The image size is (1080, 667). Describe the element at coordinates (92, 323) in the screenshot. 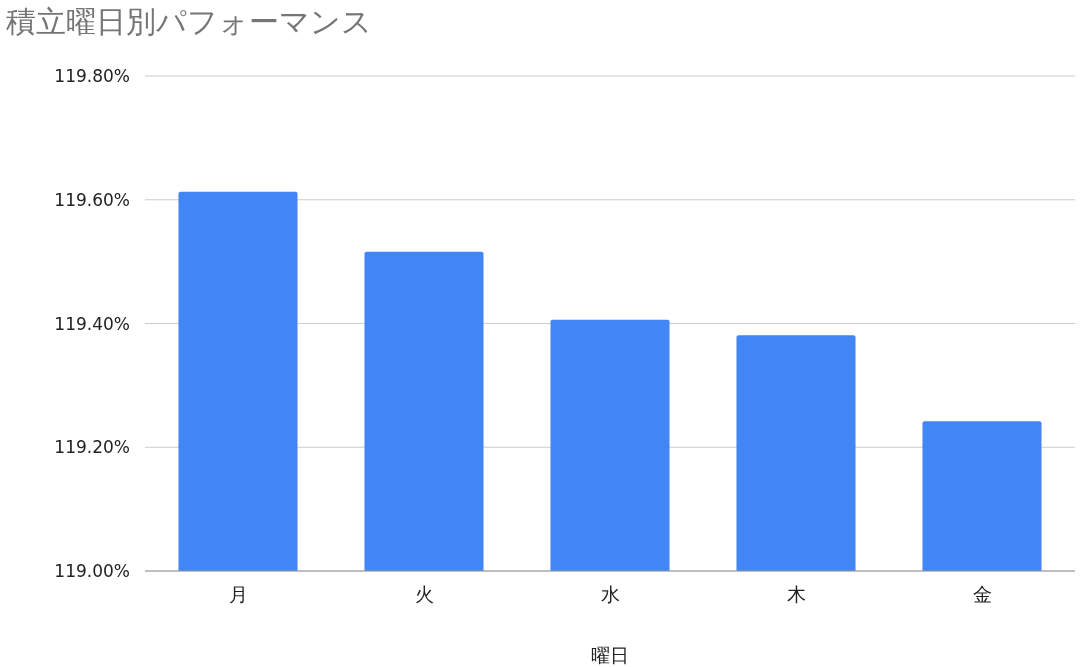

I see `y-tick-label: 119.40%` at that location.